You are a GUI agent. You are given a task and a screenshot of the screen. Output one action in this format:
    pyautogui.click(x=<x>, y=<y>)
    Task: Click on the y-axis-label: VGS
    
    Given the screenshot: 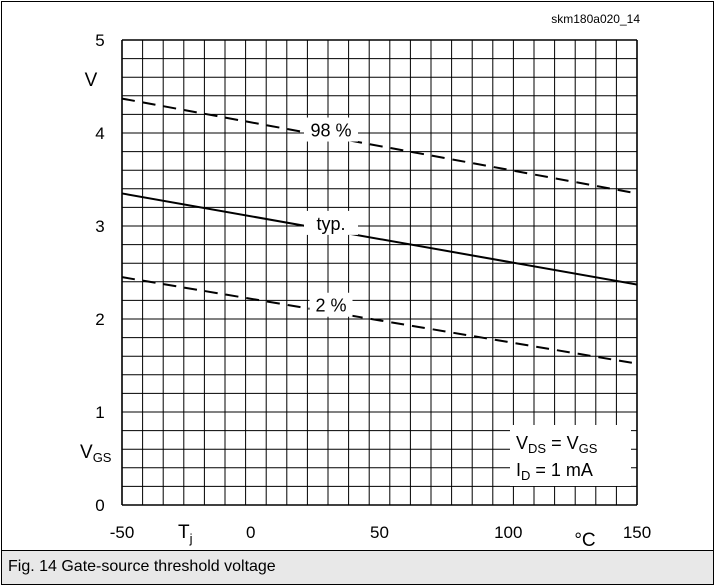 What is the action you would take?
    pyautogui.click(x=97, y=449)
    